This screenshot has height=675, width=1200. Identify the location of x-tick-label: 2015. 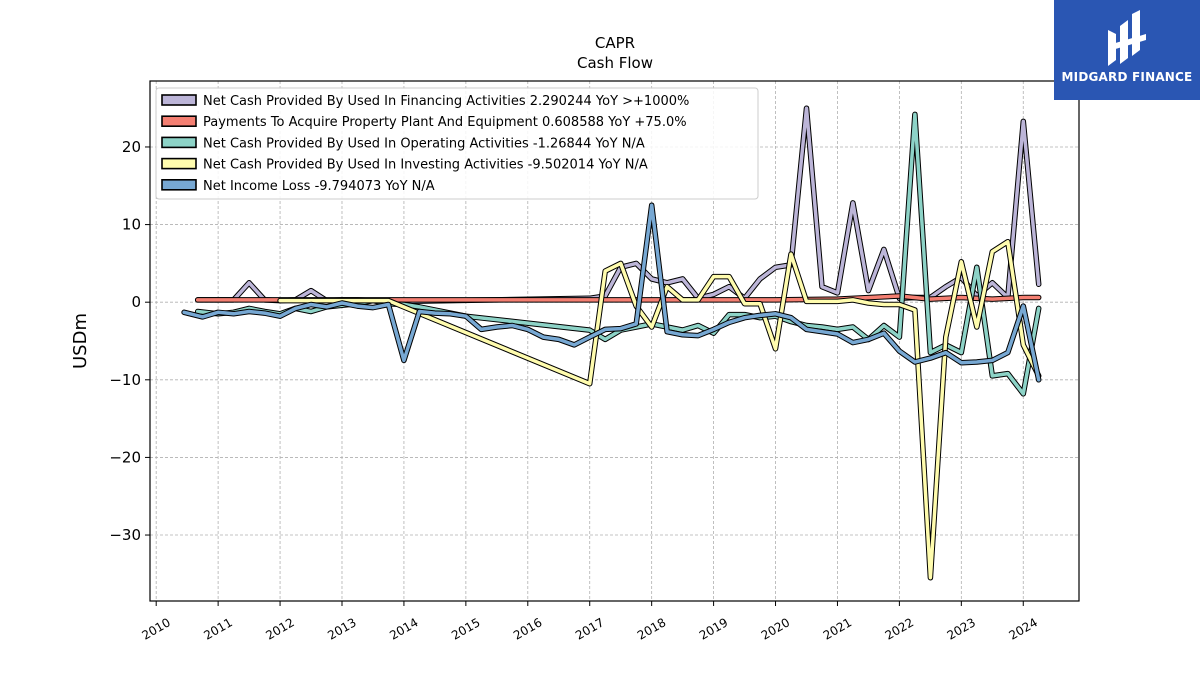
(465, 628).